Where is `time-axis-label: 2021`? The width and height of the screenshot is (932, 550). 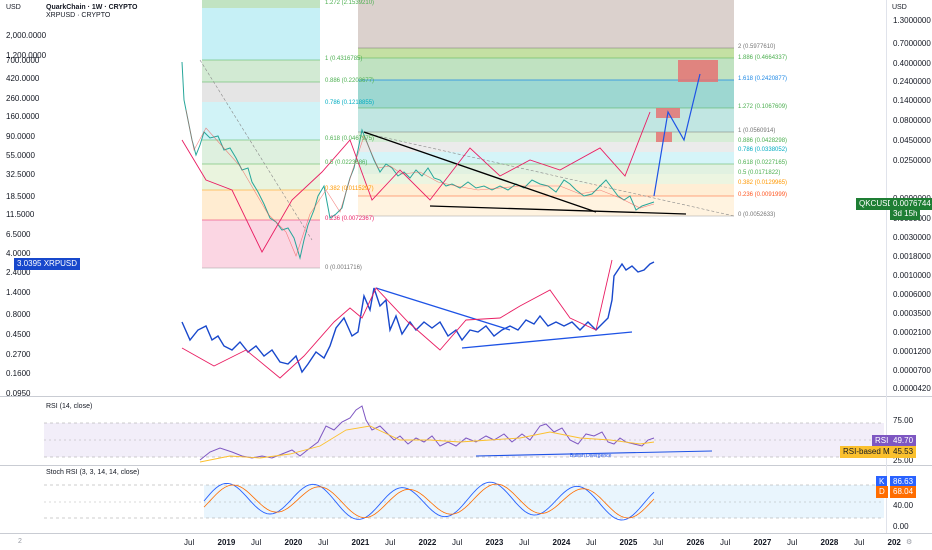
time-axis-label: 2021 is located at coordinates (360, 542).